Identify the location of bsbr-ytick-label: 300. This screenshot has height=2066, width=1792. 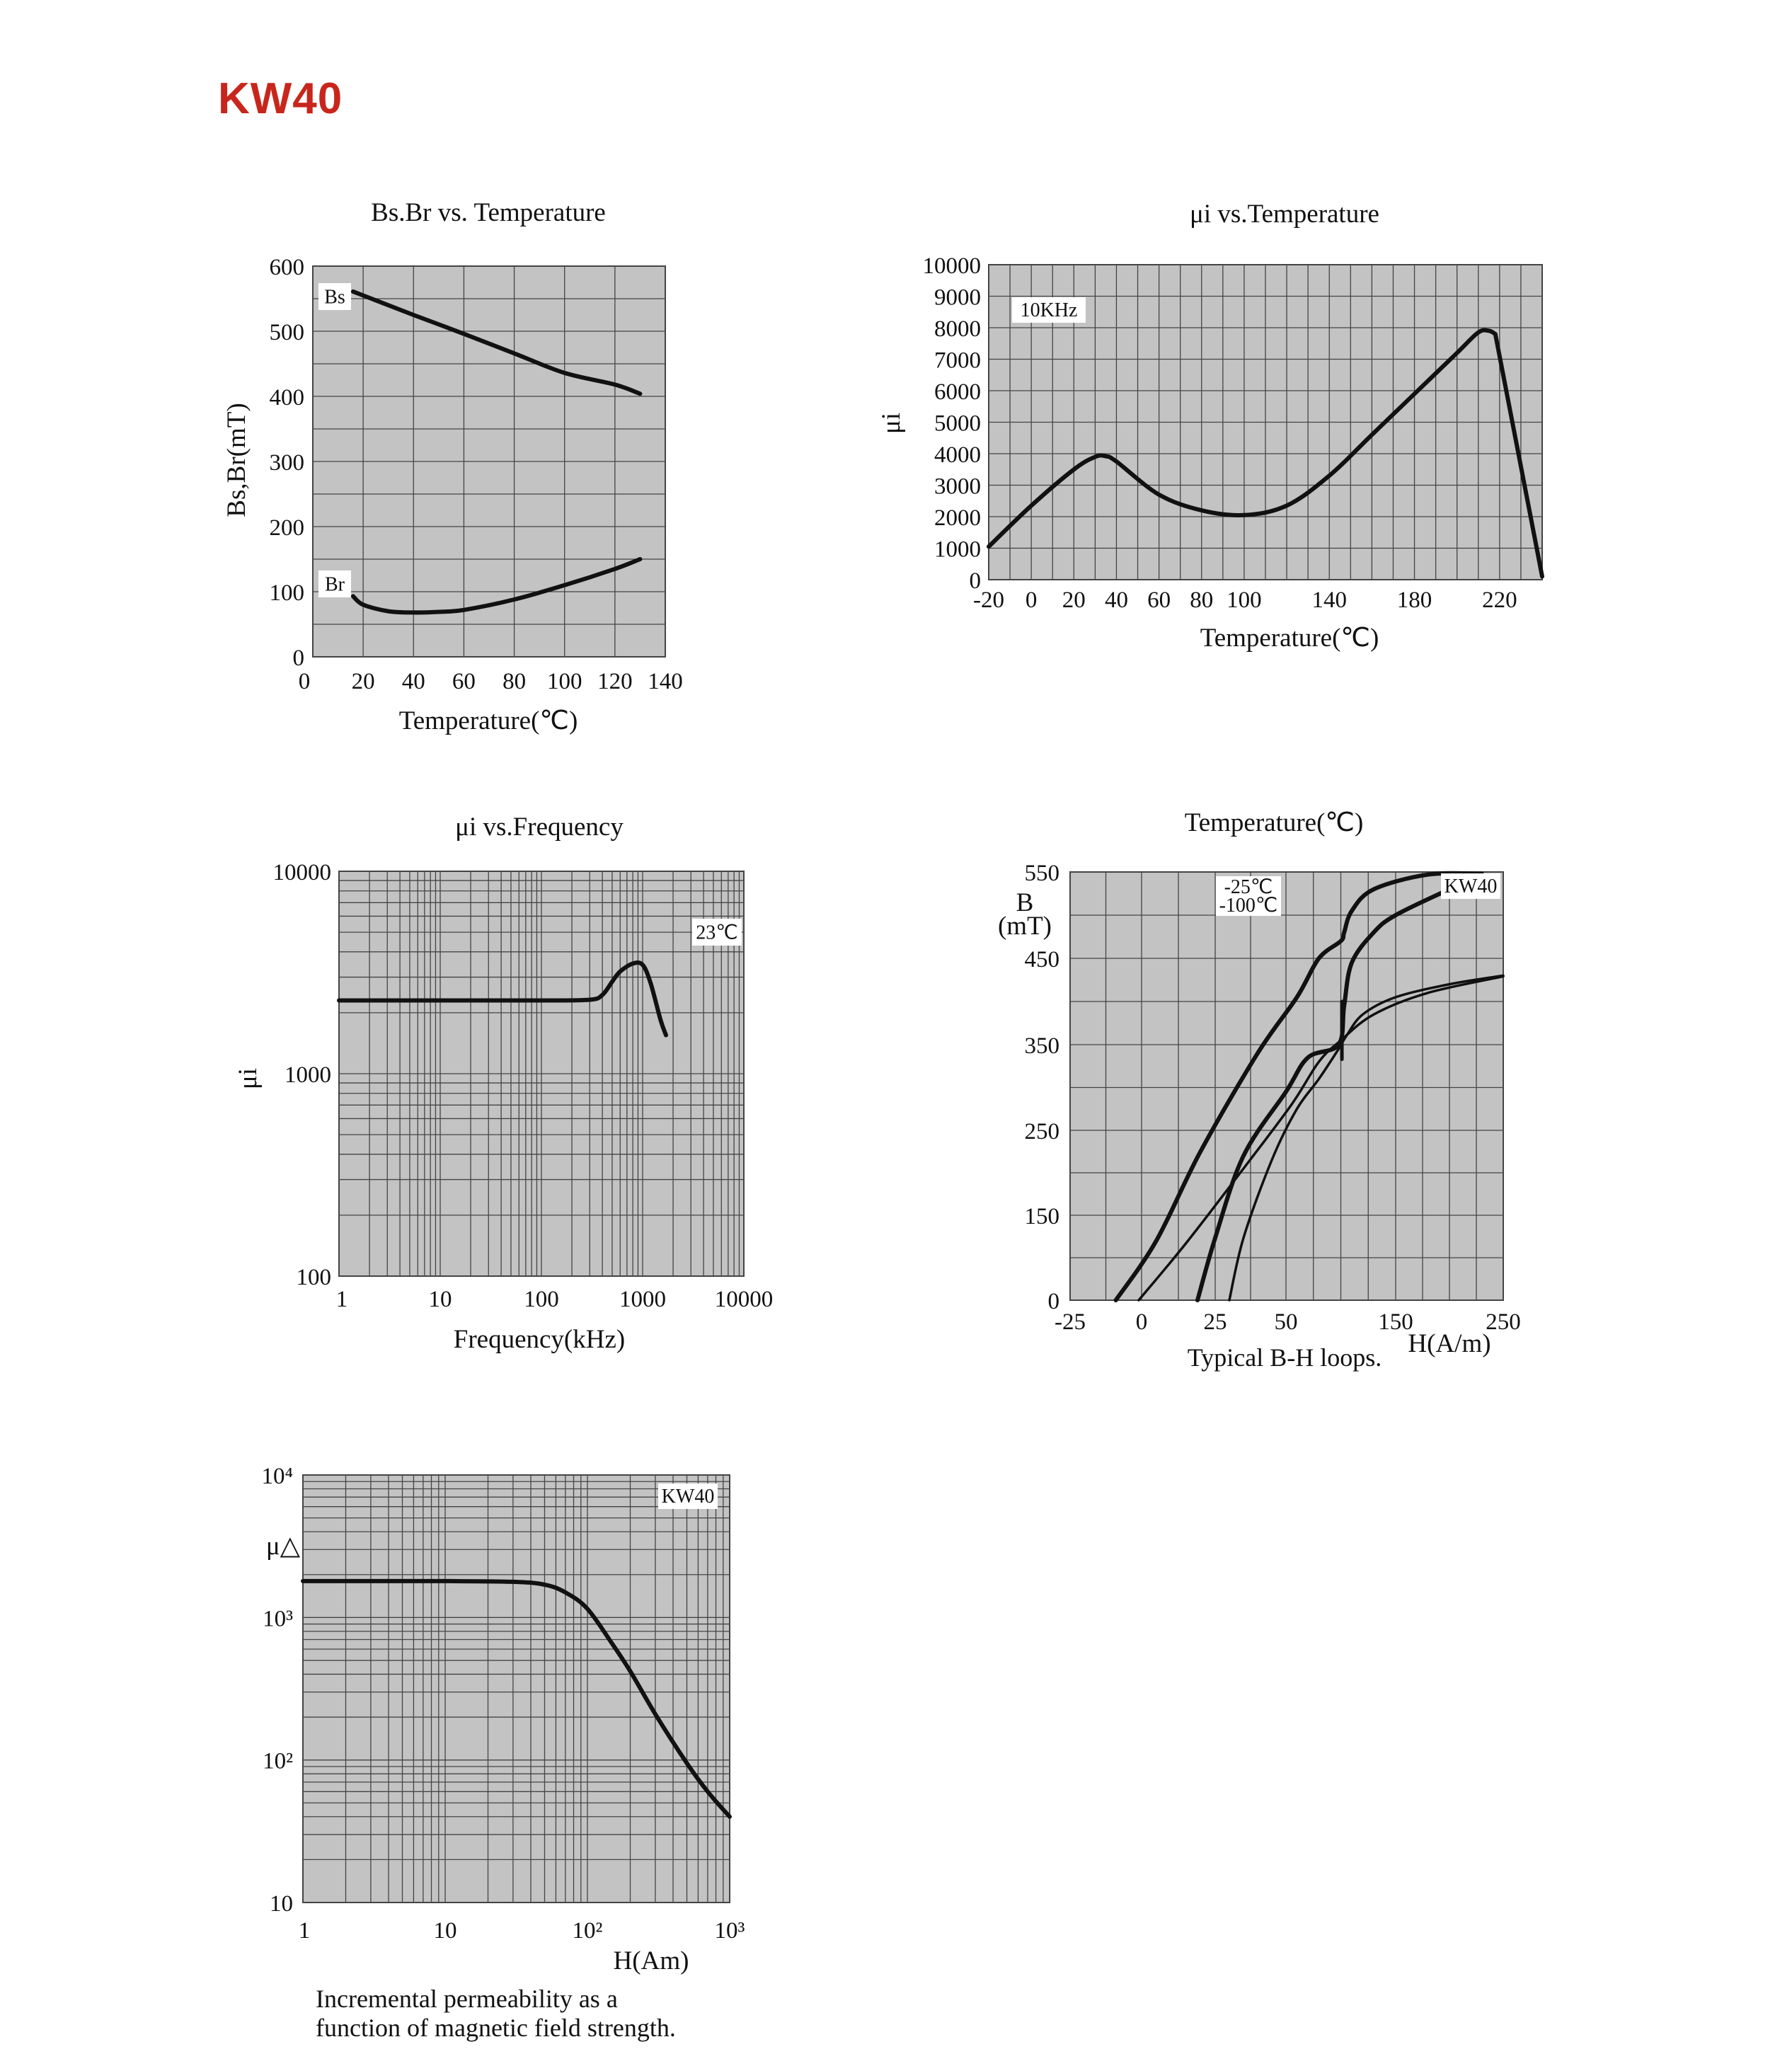
(287, 463).